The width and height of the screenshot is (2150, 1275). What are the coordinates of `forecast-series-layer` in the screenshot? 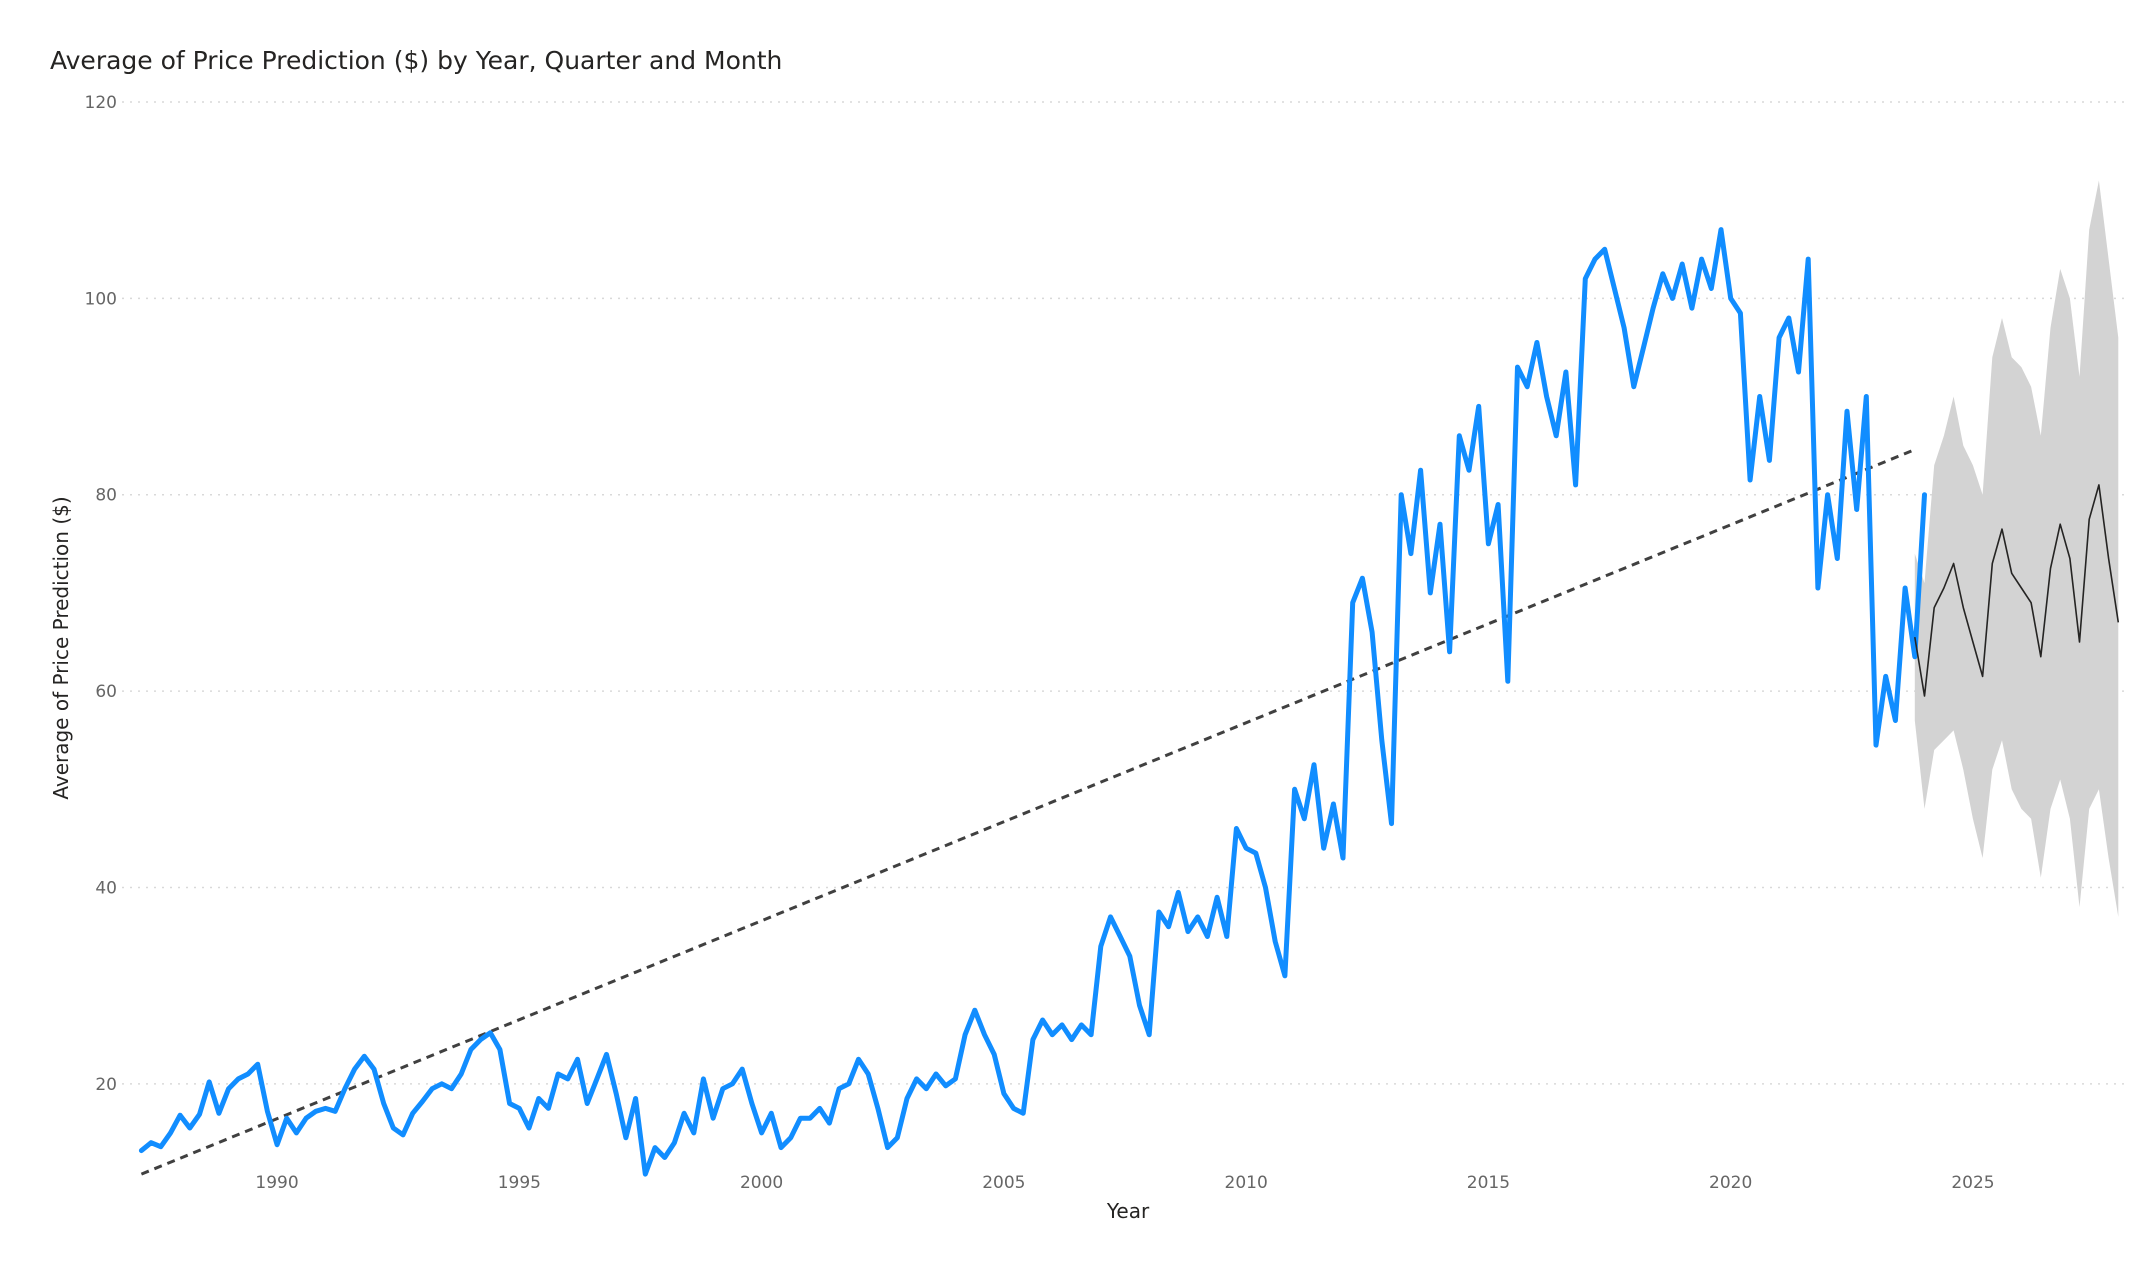 It's located at (2017, 590).